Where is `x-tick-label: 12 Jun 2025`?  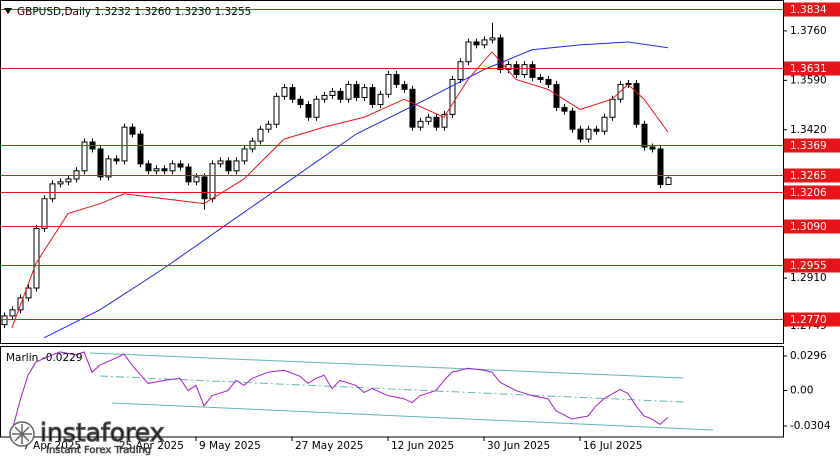
x-tick-label: 12 Jun 2025 is located at coordinates (422, 446).